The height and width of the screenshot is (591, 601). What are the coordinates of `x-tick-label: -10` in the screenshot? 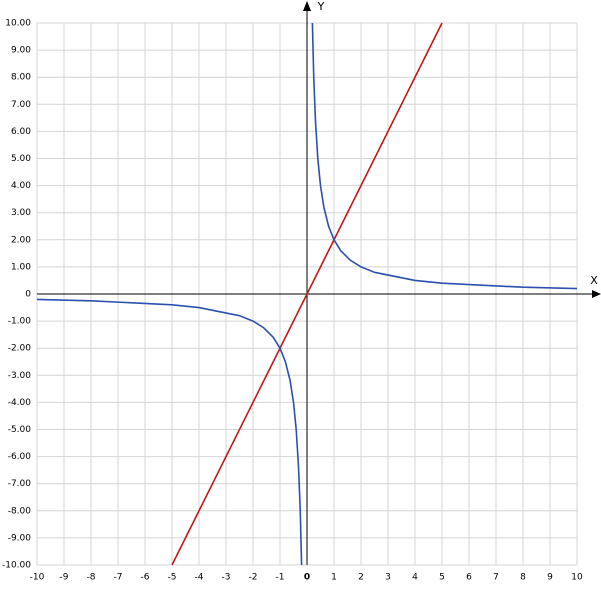 It's located at (37, 578).